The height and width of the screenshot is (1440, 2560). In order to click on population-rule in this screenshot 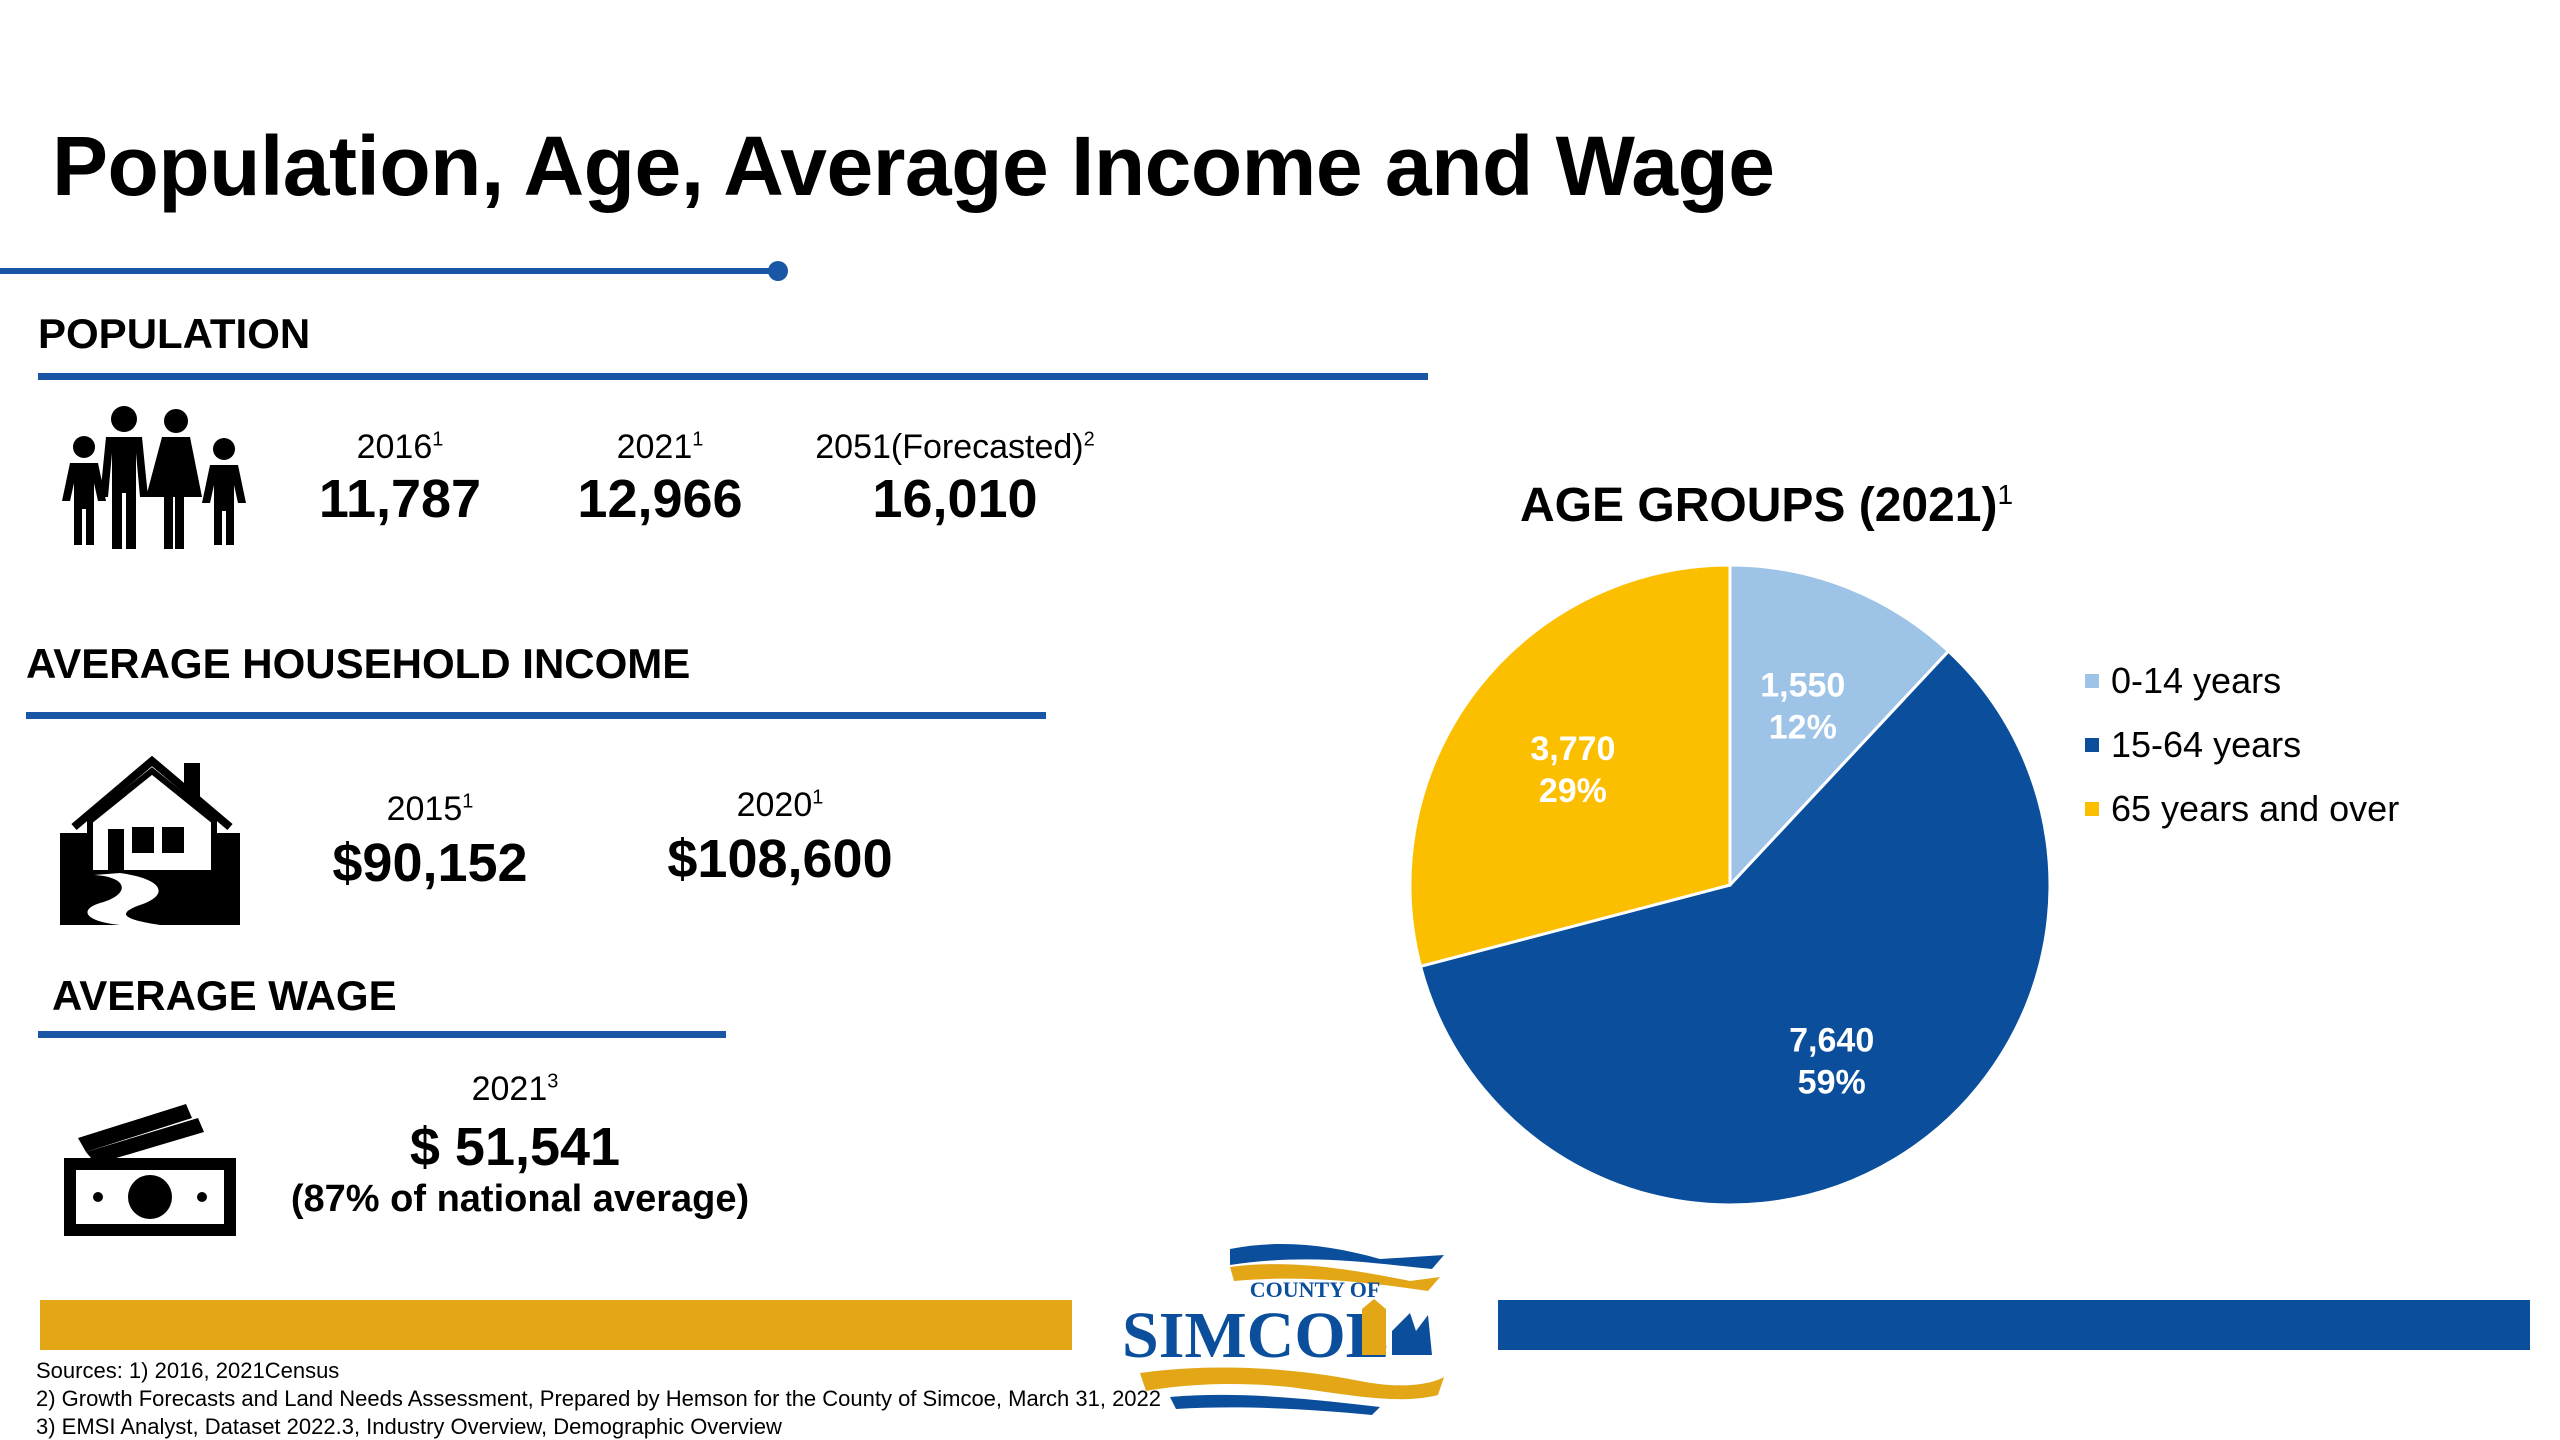, I will do `click(733, 376)`.